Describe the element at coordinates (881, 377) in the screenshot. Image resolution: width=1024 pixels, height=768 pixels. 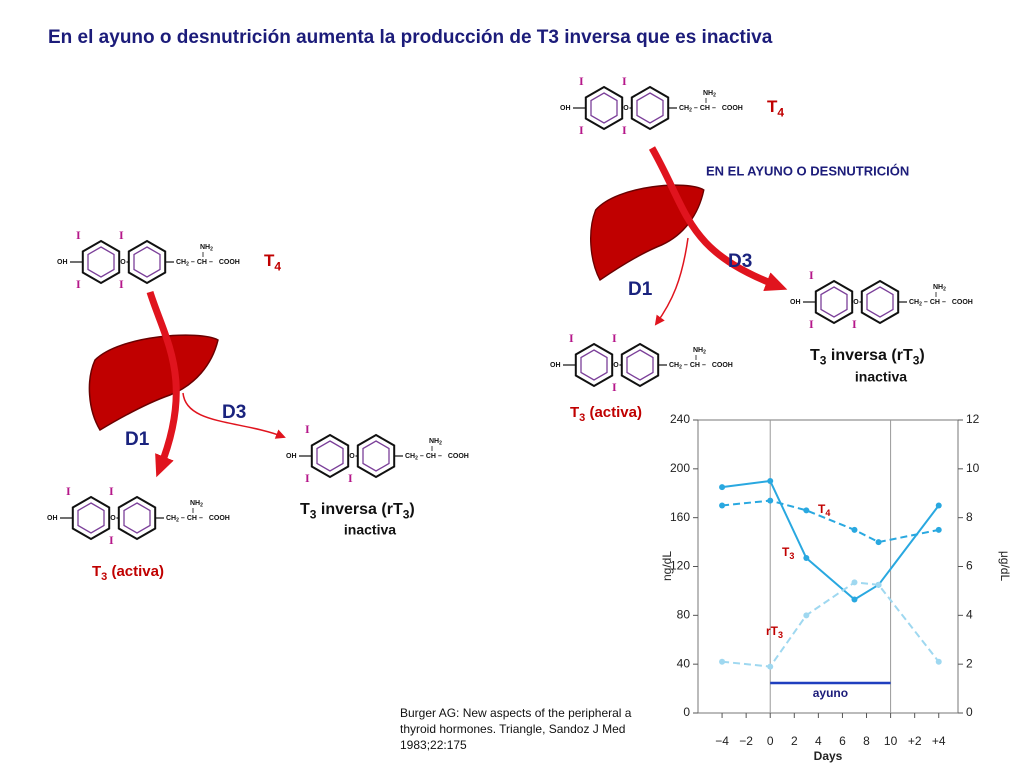
I see `d3-note: inactiva` at that location.